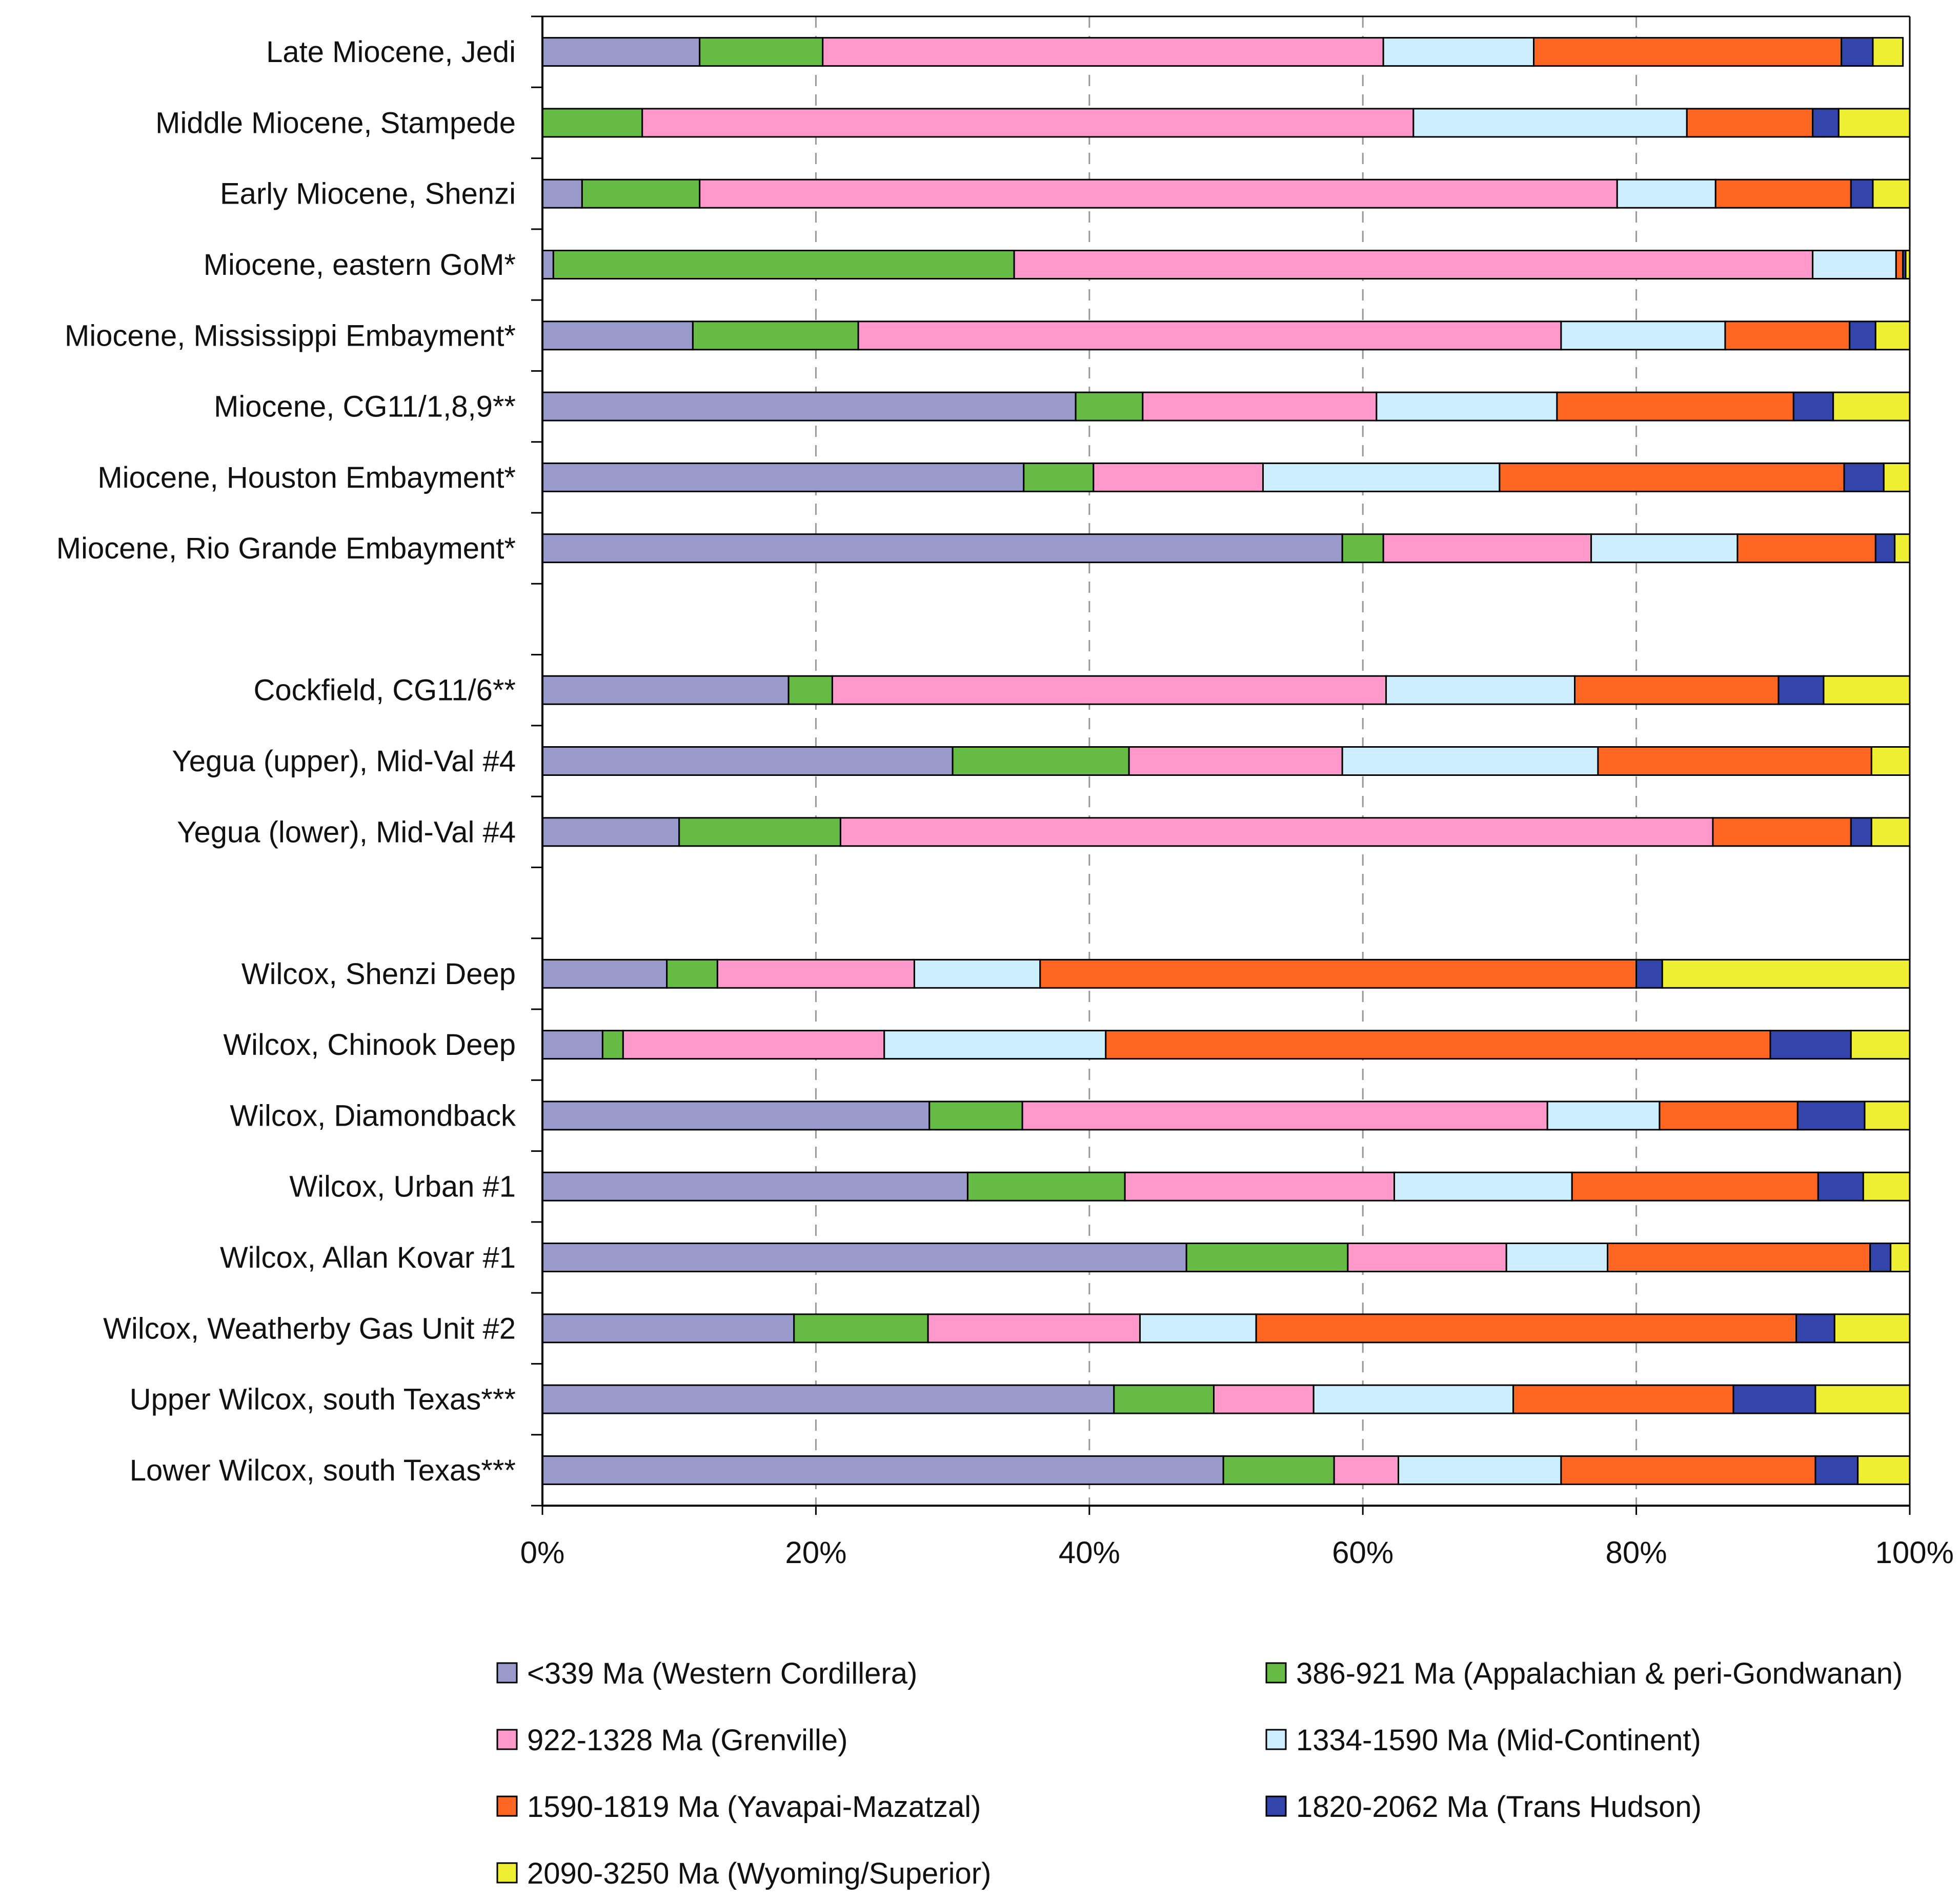 The image size is (1960, 1900). I want to click on x-tick-label: 40%, so click(1089, 1552).